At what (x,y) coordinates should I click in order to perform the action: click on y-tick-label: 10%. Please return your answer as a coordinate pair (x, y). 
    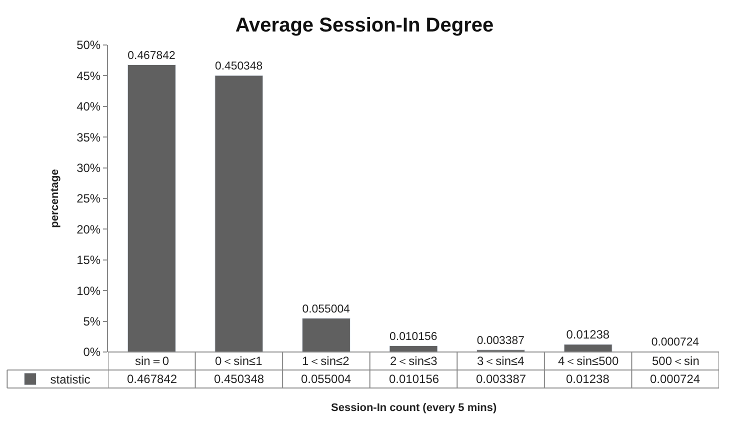
    Looking at the image, I should click on (88, 291).